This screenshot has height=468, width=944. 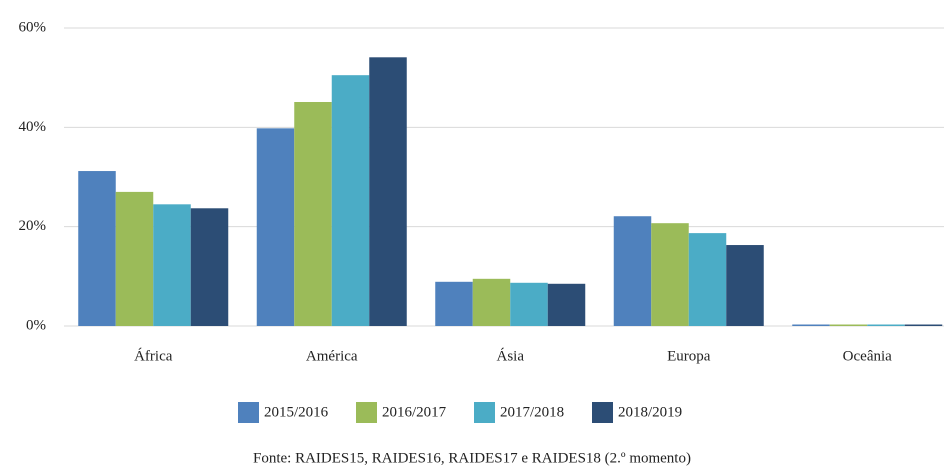 I want to click on x-tick-label: África, so click(x=153, y=355).